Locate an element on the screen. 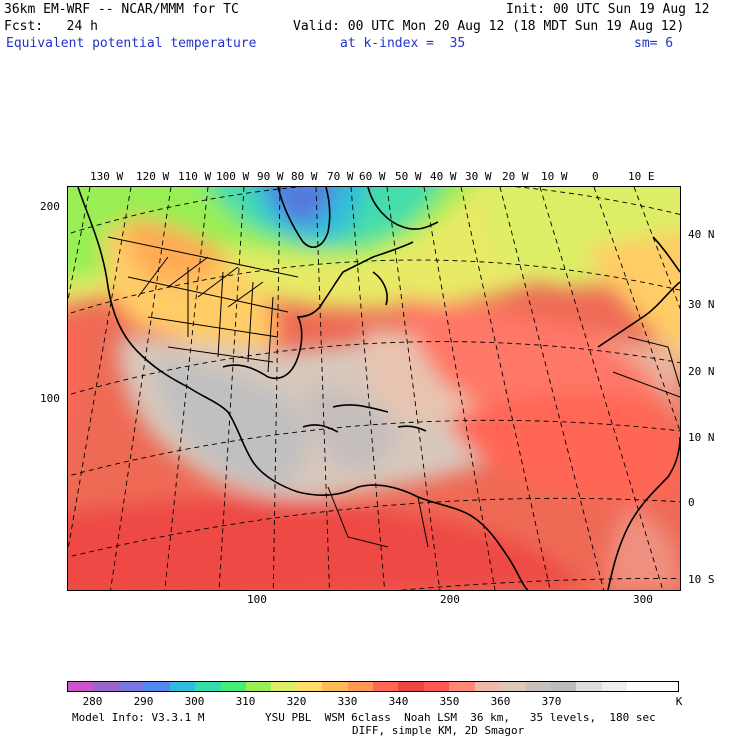  color-scale-tick: 320 is located at coordinates (296, 701).